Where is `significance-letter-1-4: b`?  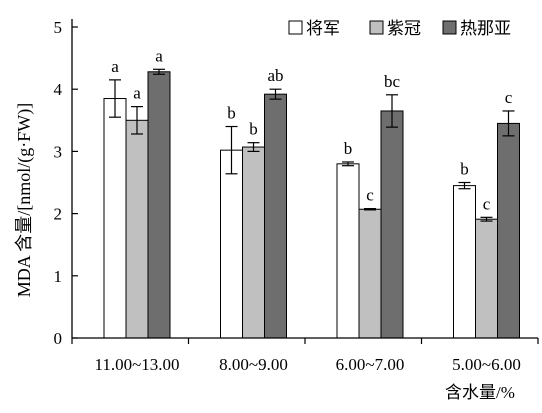
significance-letter-1-4: b is located at coordinates (464, 169).